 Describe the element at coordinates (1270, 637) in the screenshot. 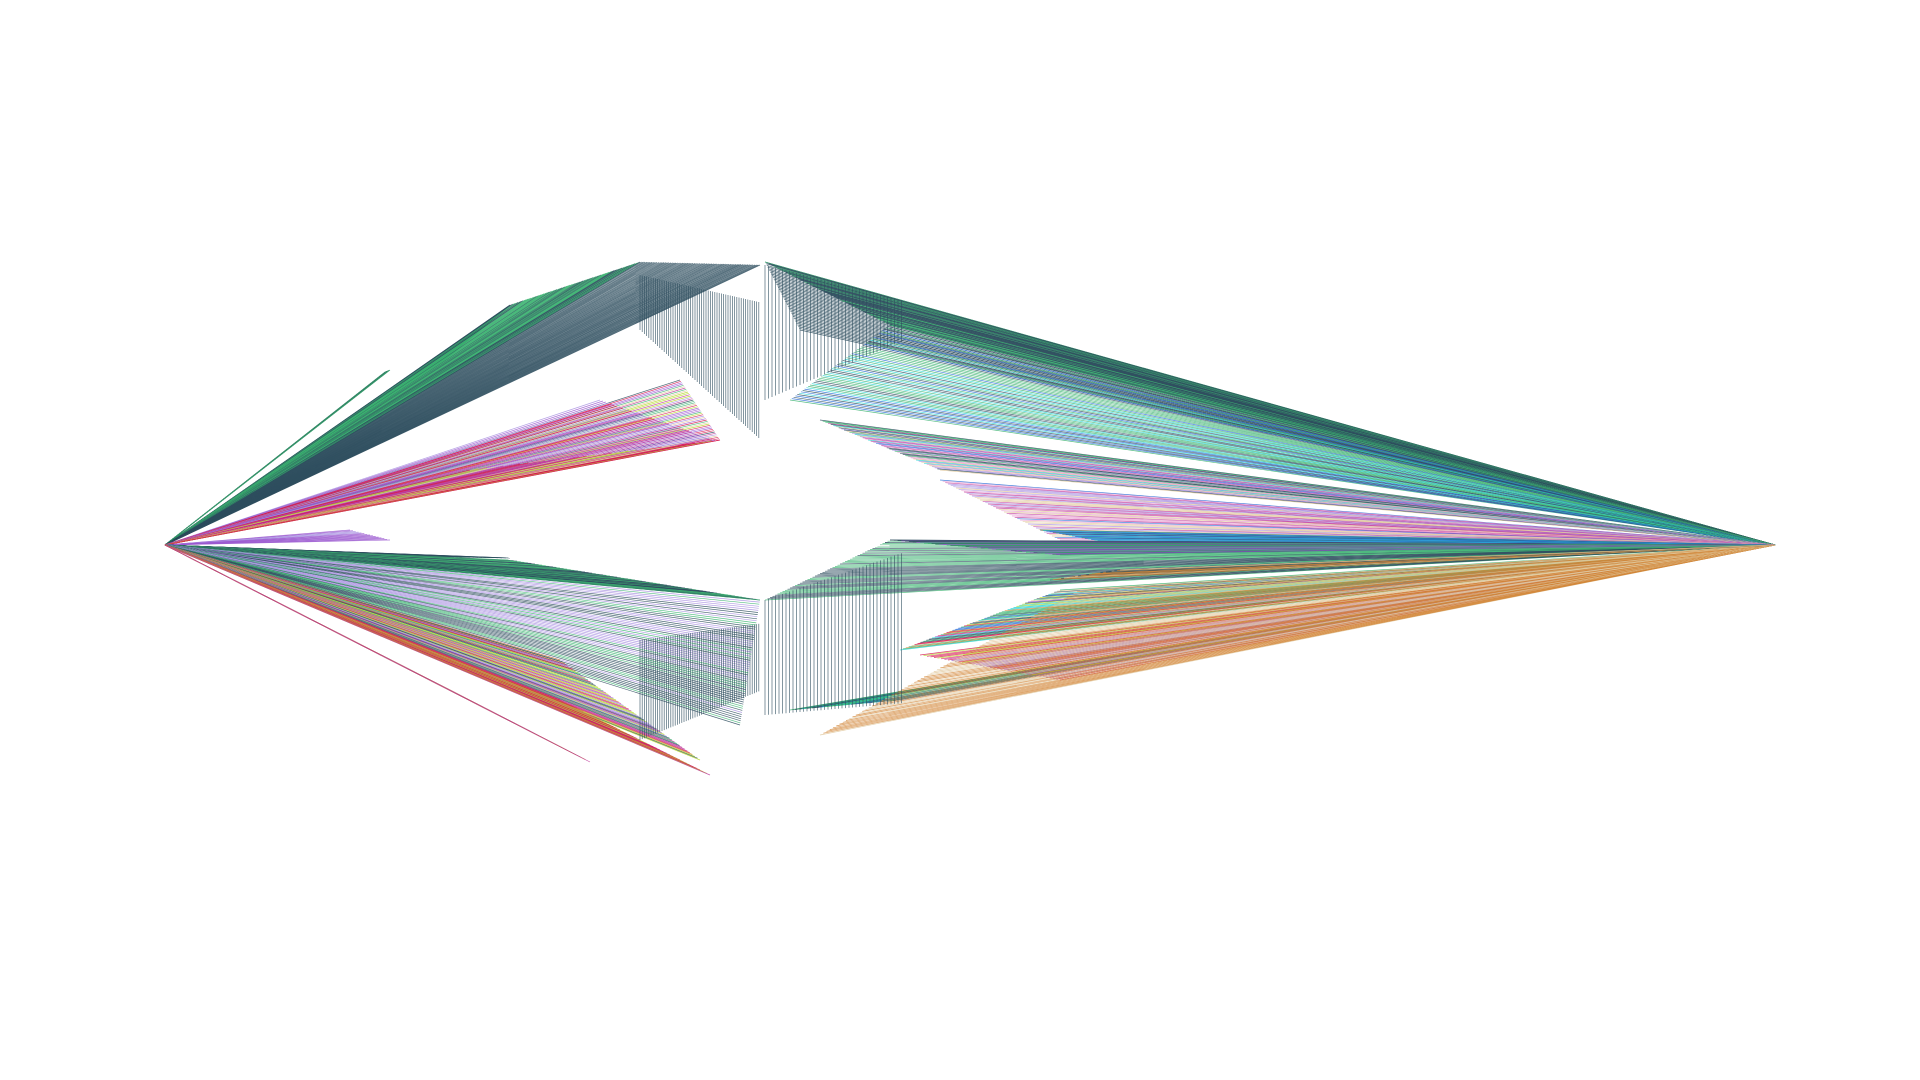

I see `lower-right-fan` at that location.